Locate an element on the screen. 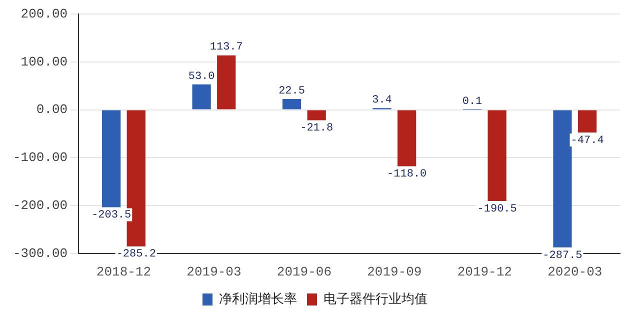 Image resolution: width=640 pixels, height=320 pixels. data-label: -285.2 is located at coordinates (136, 254).